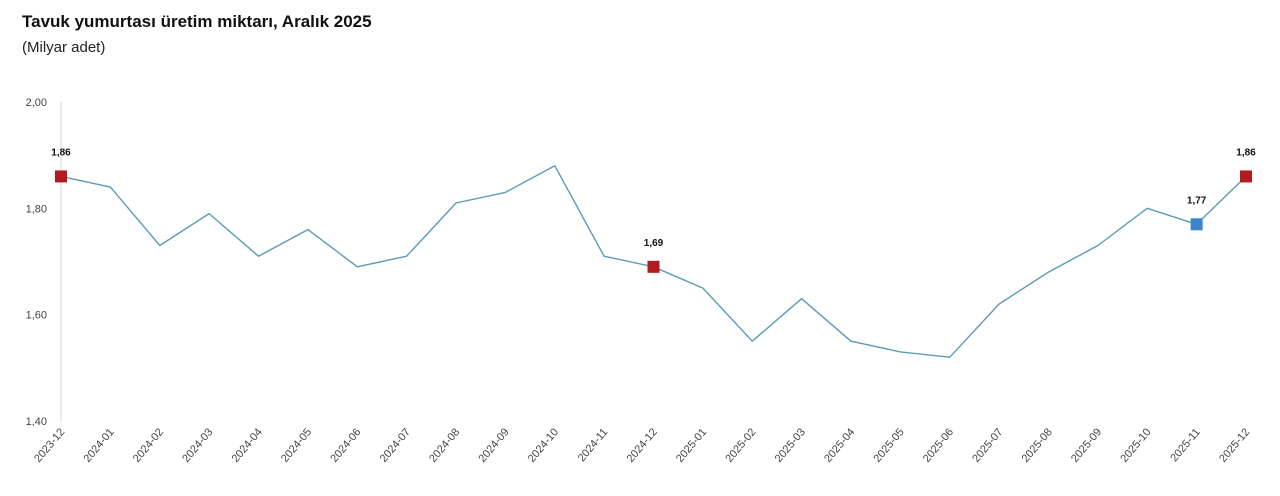 This screenshot has width=1280, height=496. What do you see at coordinates (691, 445) in the screenshot?
I see `x-tick-label: 2025-01` at bounding box center [691, 445].